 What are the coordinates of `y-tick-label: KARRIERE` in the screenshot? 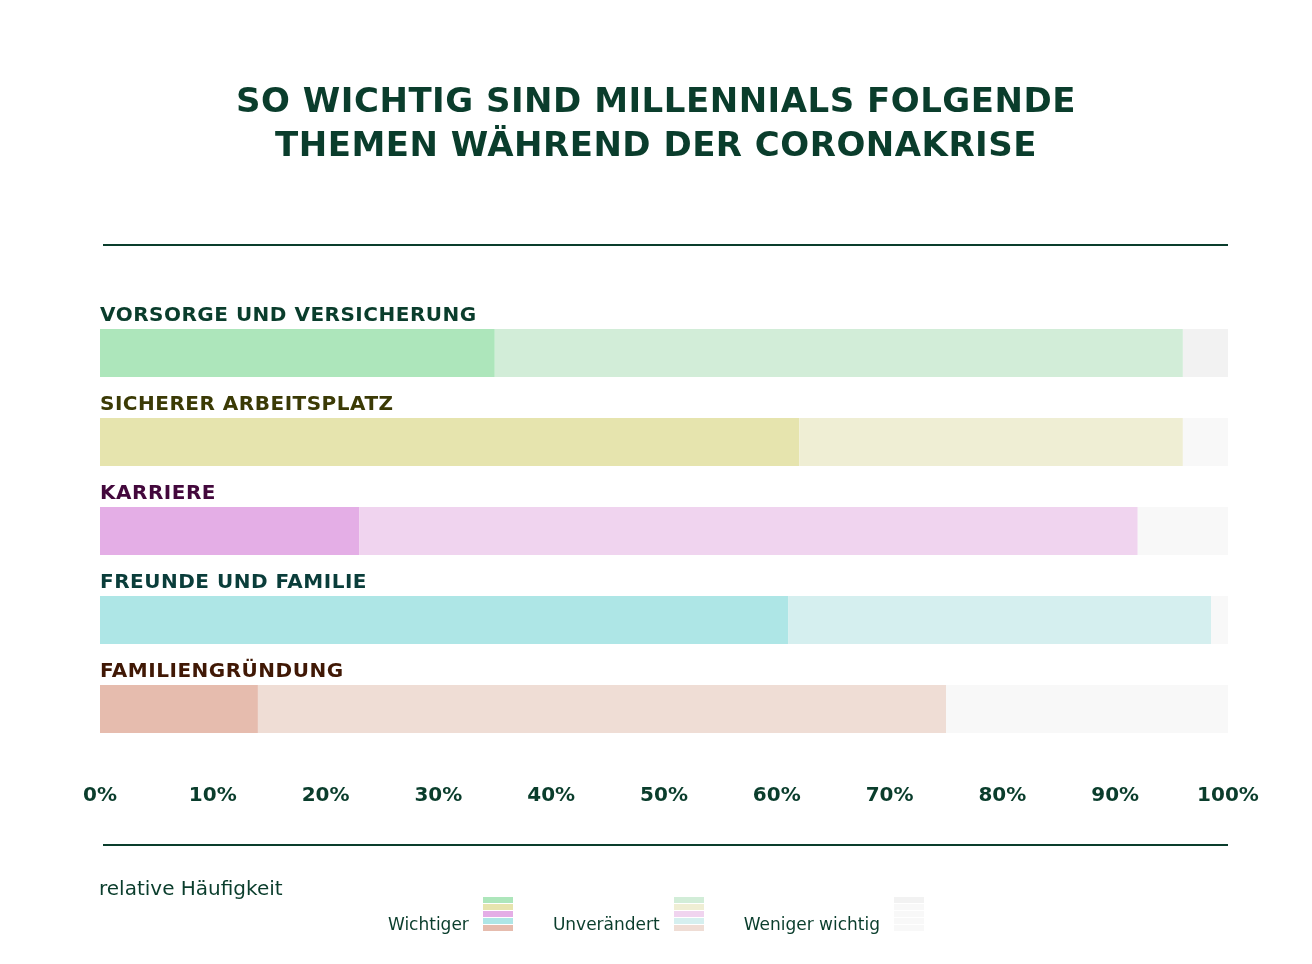 It's located at (158, 492).